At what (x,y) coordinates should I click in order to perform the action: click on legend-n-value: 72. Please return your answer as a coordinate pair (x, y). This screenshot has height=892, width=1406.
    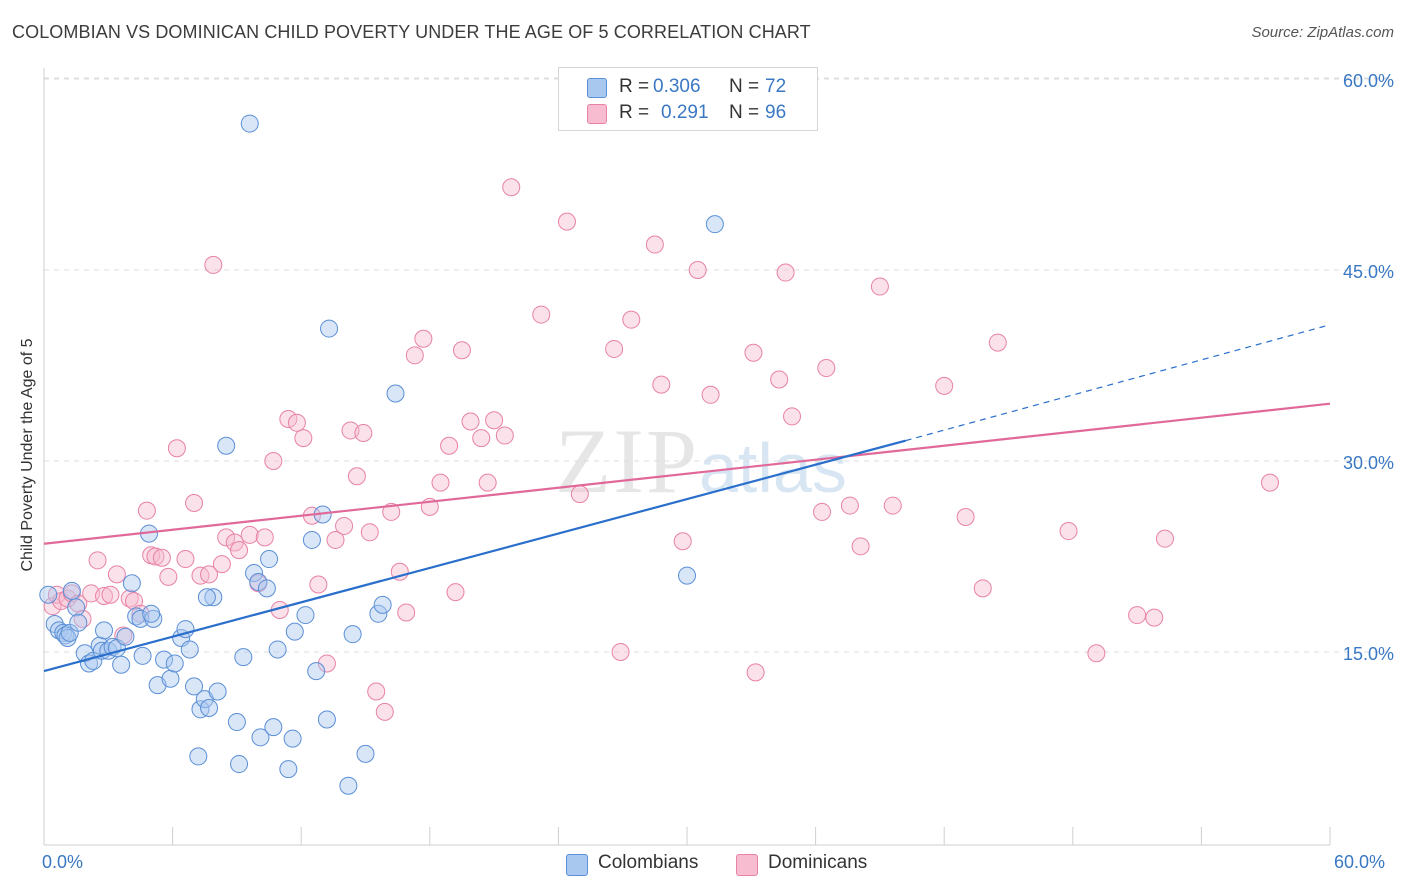
    Looking at the image, I should click on (776, 86).